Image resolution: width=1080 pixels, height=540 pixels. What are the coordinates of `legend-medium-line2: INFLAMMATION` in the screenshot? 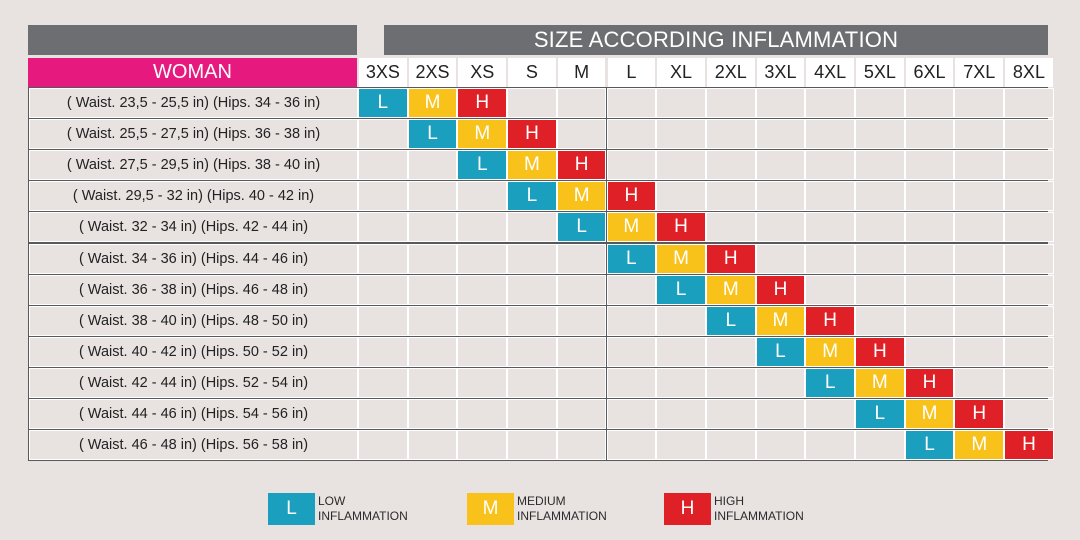 It's located at (562, 516).